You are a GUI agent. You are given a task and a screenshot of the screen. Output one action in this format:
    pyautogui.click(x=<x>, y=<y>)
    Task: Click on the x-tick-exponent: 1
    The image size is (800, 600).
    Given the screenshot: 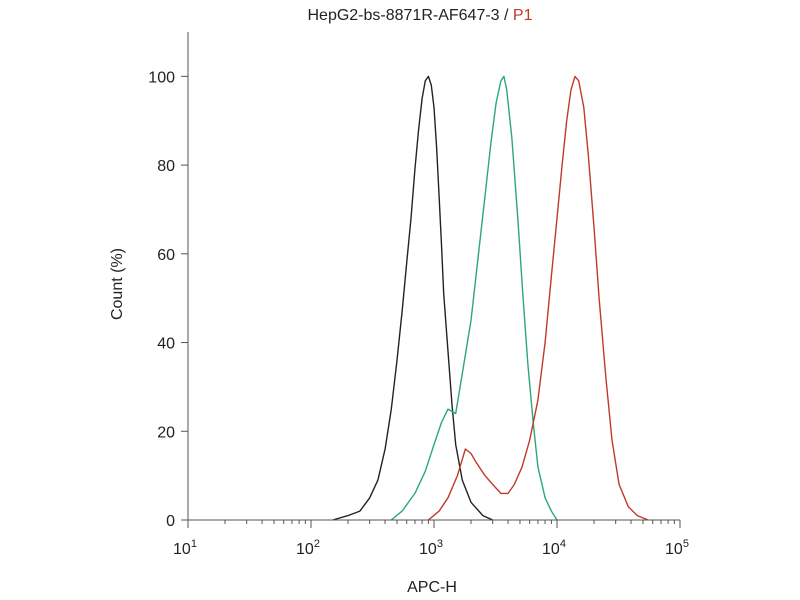 What is the action you would take?
    pyautogui.click(x=194, y=544)
    